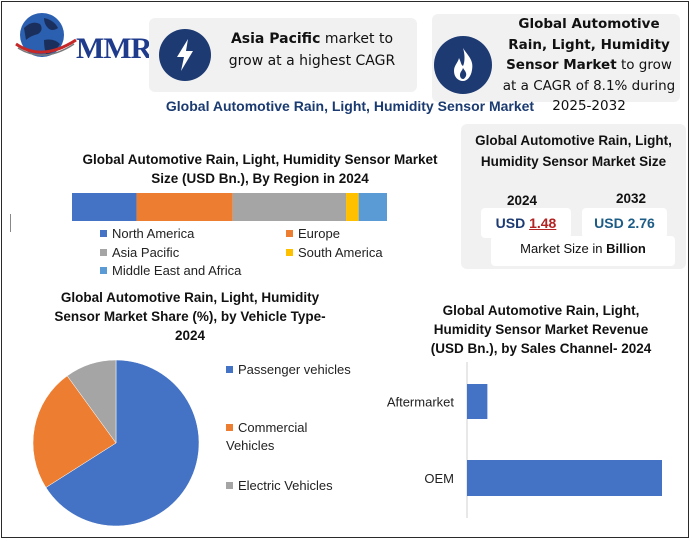 This screenshot has height=541, width=692. I want to click on region-segment-middle-east-and-africa, so click(372, 207).